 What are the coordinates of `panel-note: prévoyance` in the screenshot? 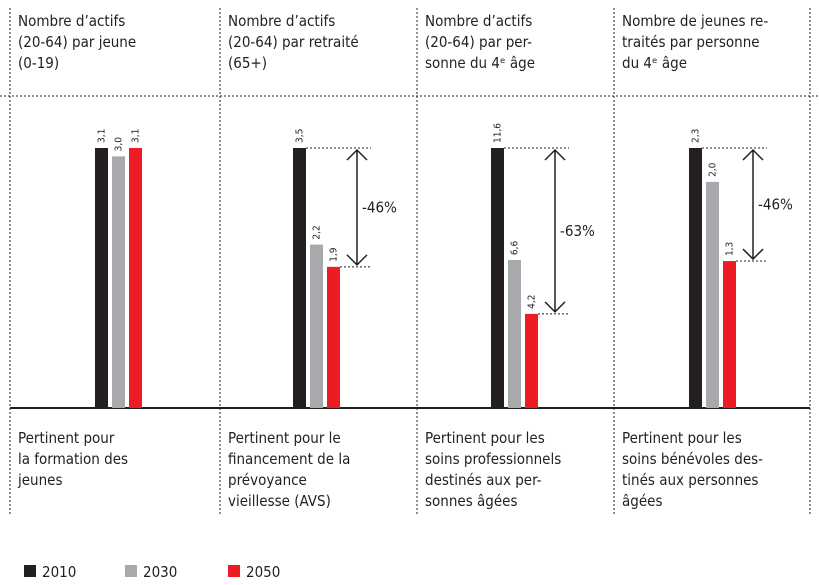 It's located at (267, 480).